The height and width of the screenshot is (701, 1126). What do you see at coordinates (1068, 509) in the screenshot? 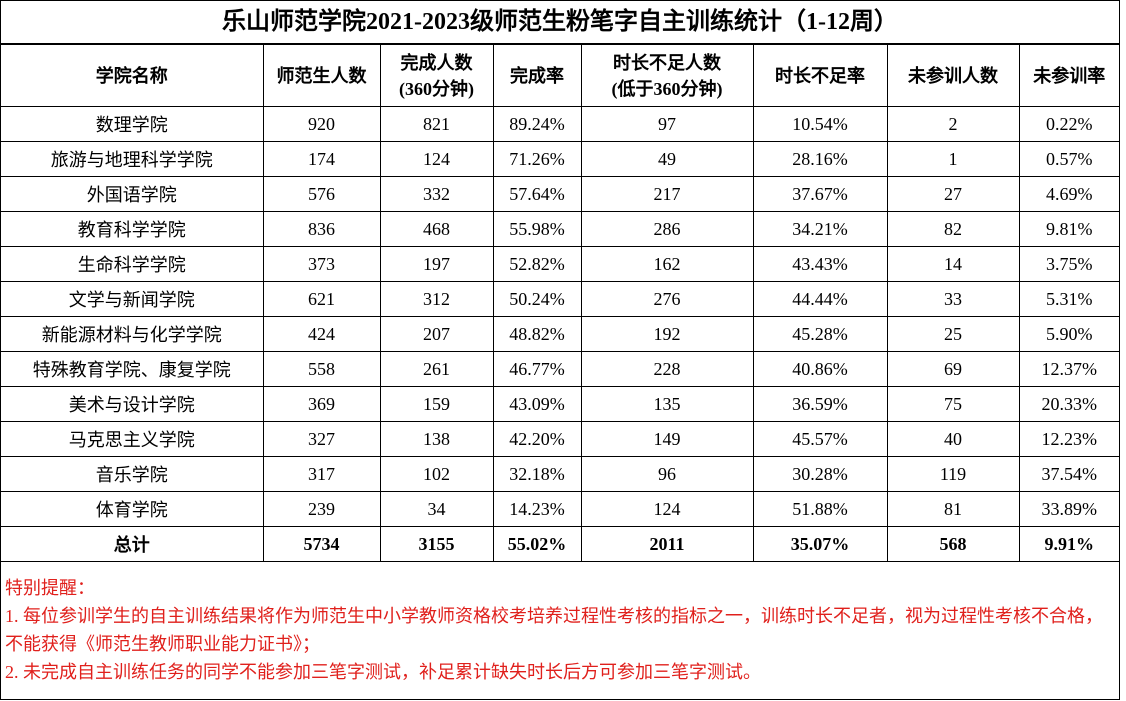
I see `cell: 33.89%` at bounding box center [1068, 509].